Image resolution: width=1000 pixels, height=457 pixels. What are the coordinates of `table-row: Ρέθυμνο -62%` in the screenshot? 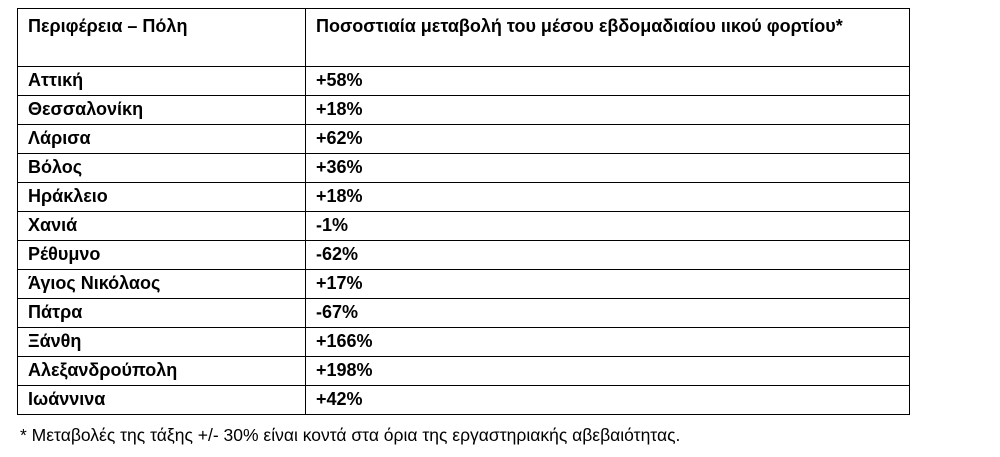 It's located at (463, 255).